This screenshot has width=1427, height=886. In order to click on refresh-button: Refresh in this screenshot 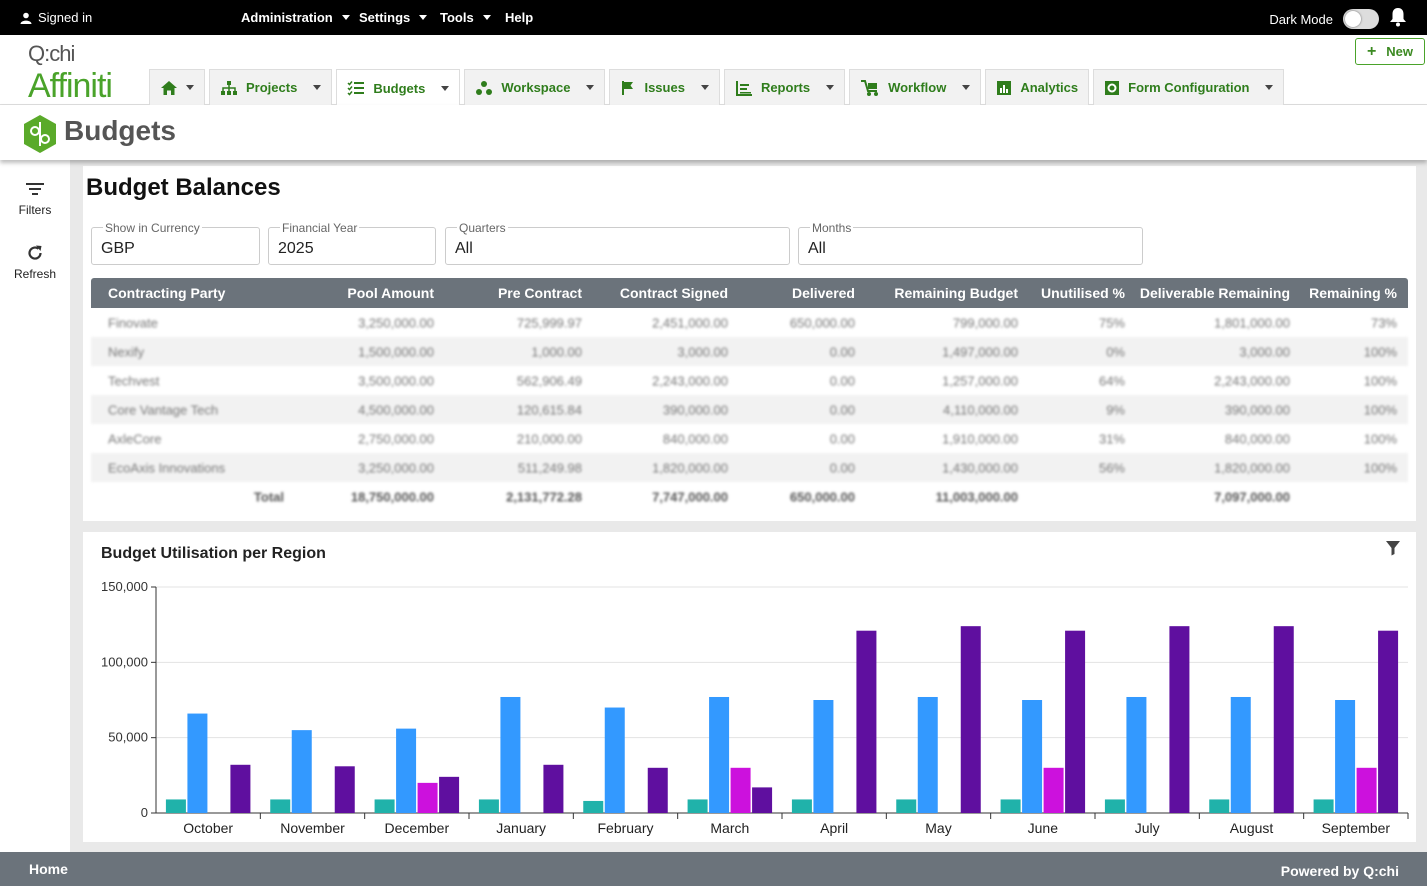, I will do `click(35, 262)`.